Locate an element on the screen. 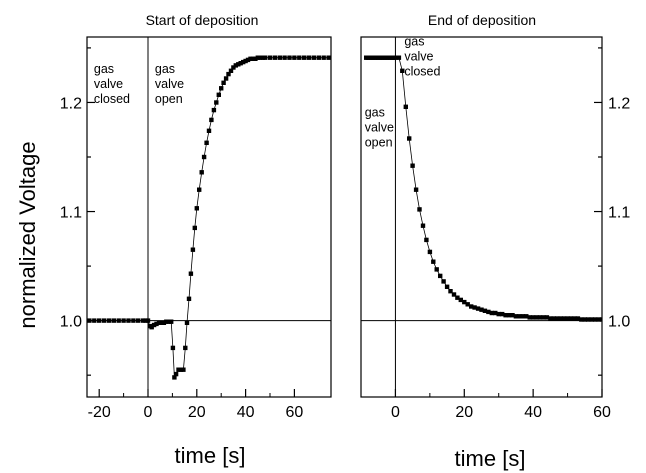 This screenshot has width=646, height=473. start-y-tick-label: 1.1 is located at coordinates (71, 213).